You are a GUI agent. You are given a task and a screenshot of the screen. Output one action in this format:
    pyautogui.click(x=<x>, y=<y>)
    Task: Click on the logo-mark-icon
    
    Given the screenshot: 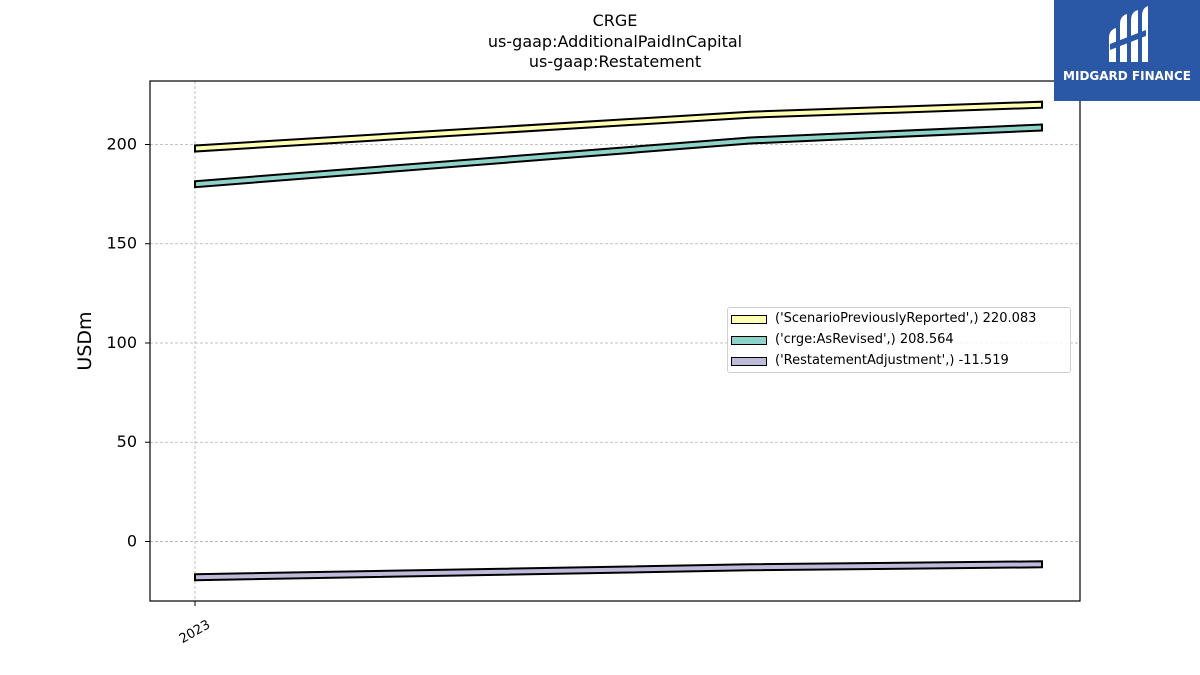 What is the action you would take?
    pyautogui.click(x=1128, y=34)
    